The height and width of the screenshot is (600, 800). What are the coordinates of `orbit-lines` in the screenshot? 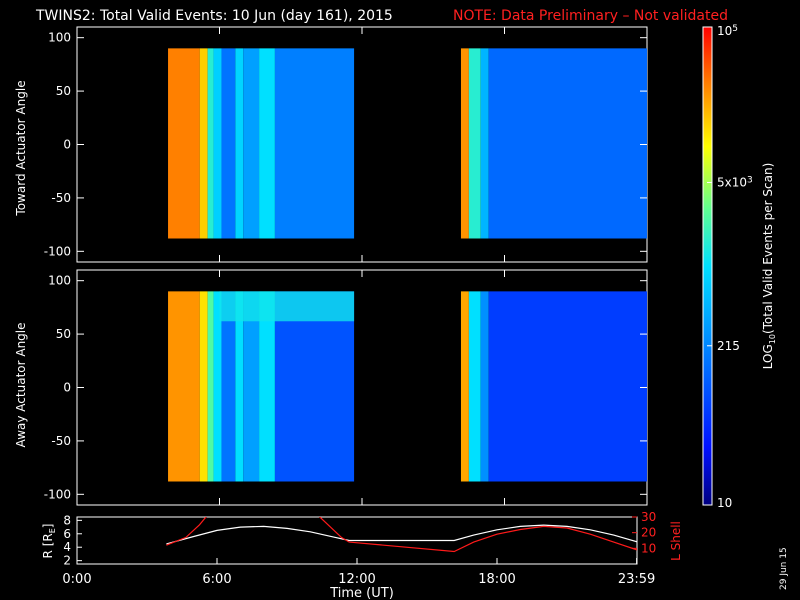 It's located at (401, 535).